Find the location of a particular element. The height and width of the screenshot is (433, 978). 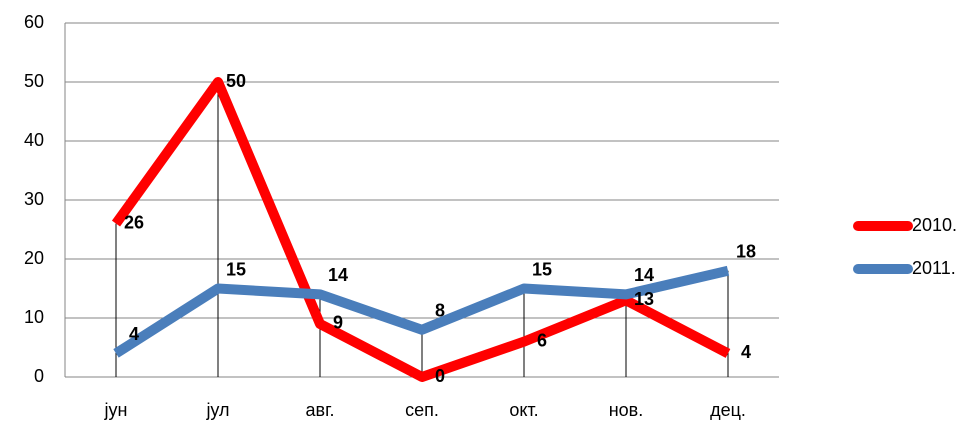

y-tick-label: 60 is located at coordinates (34, 22).